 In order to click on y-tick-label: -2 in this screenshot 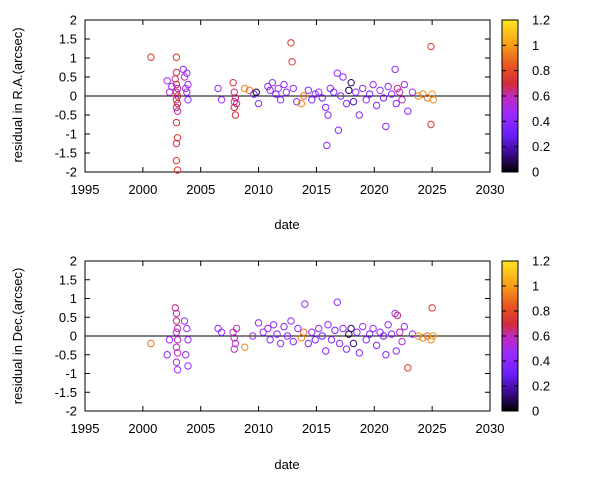, I will do `click(71, 411)`.